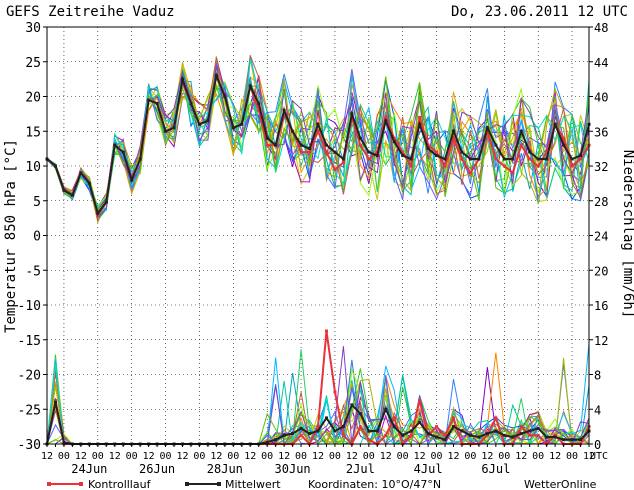 The width and height of the screenshot is (634, 490). Describe the element at coordinates (187, 484) in the screenshot. I see `legend-mean-marker` at that location.